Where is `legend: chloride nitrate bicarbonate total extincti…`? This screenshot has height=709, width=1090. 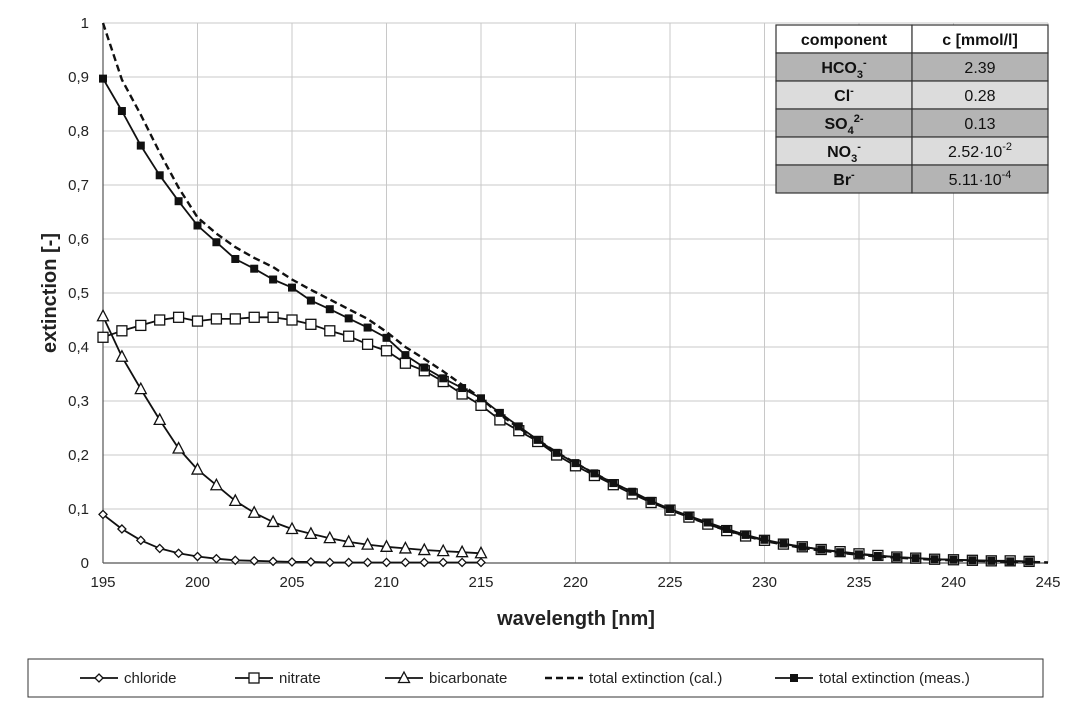 legend: chloride nitrate bicarbonate total extincti… is located at coordinates (535, 678).